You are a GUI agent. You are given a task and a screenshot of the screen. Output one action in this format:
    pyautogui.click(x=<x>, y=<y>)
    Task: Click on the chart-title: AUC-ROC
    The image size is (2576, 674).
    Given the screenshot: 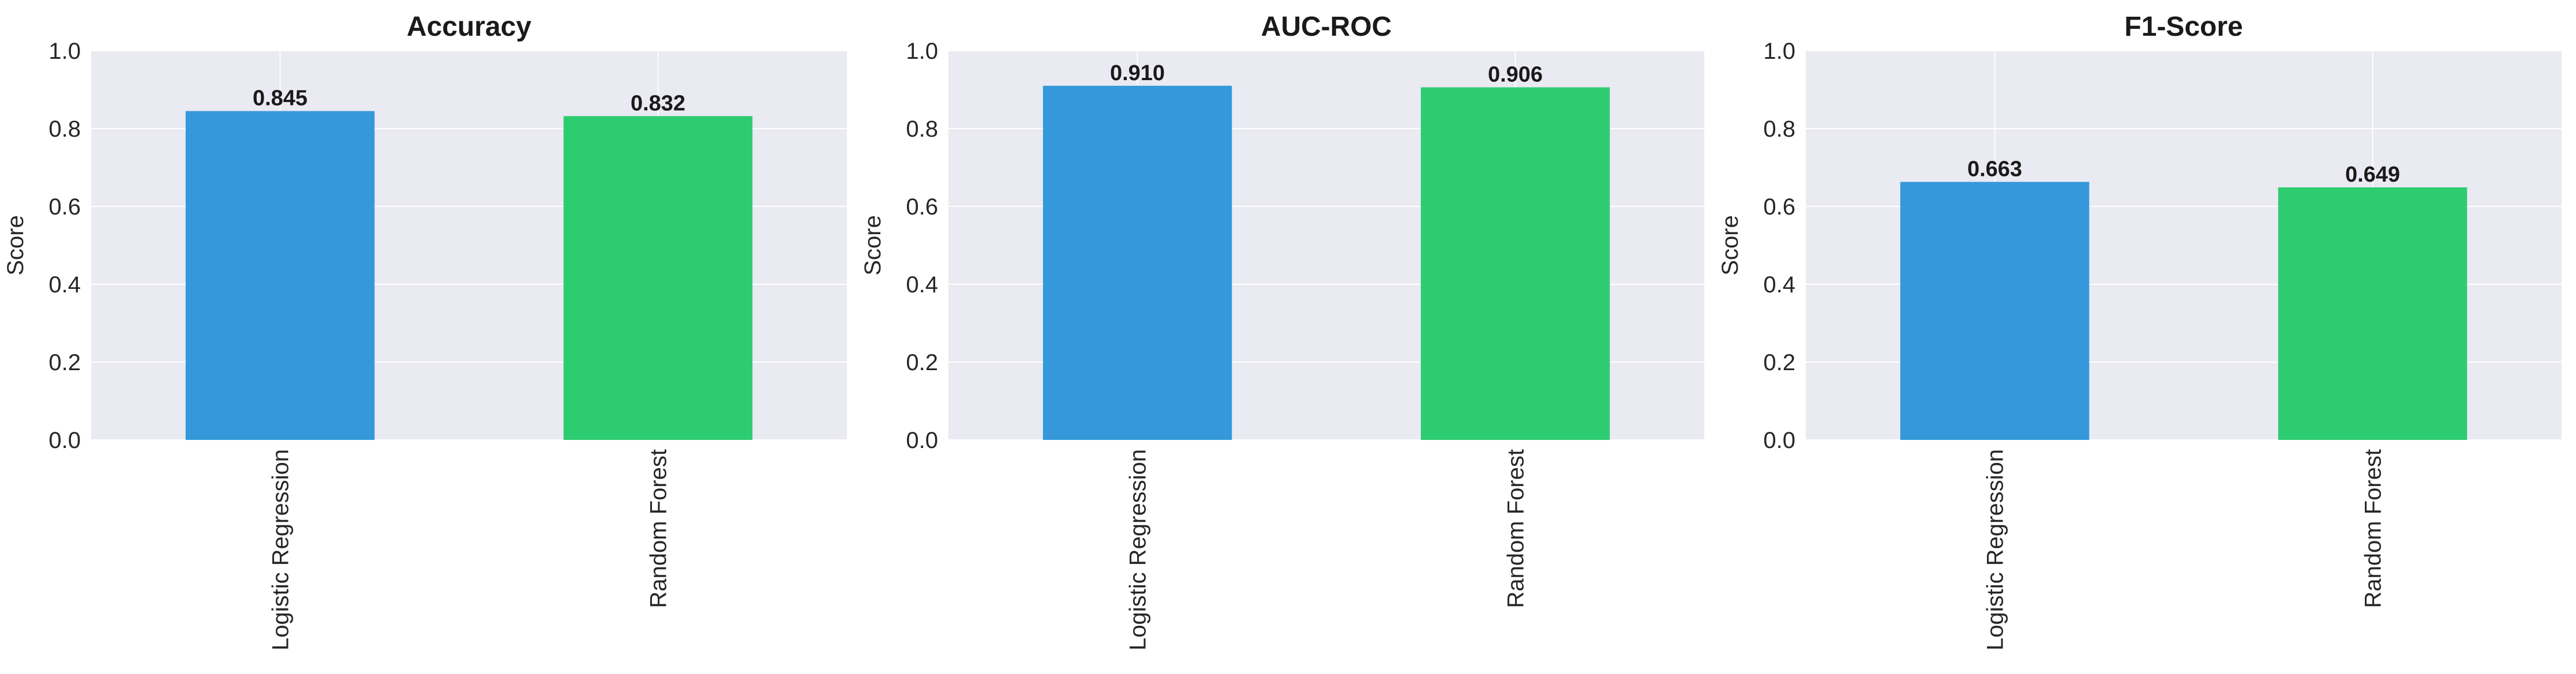 What is the action you would take?
    pyautogui.click(x=1326, y=27)
    